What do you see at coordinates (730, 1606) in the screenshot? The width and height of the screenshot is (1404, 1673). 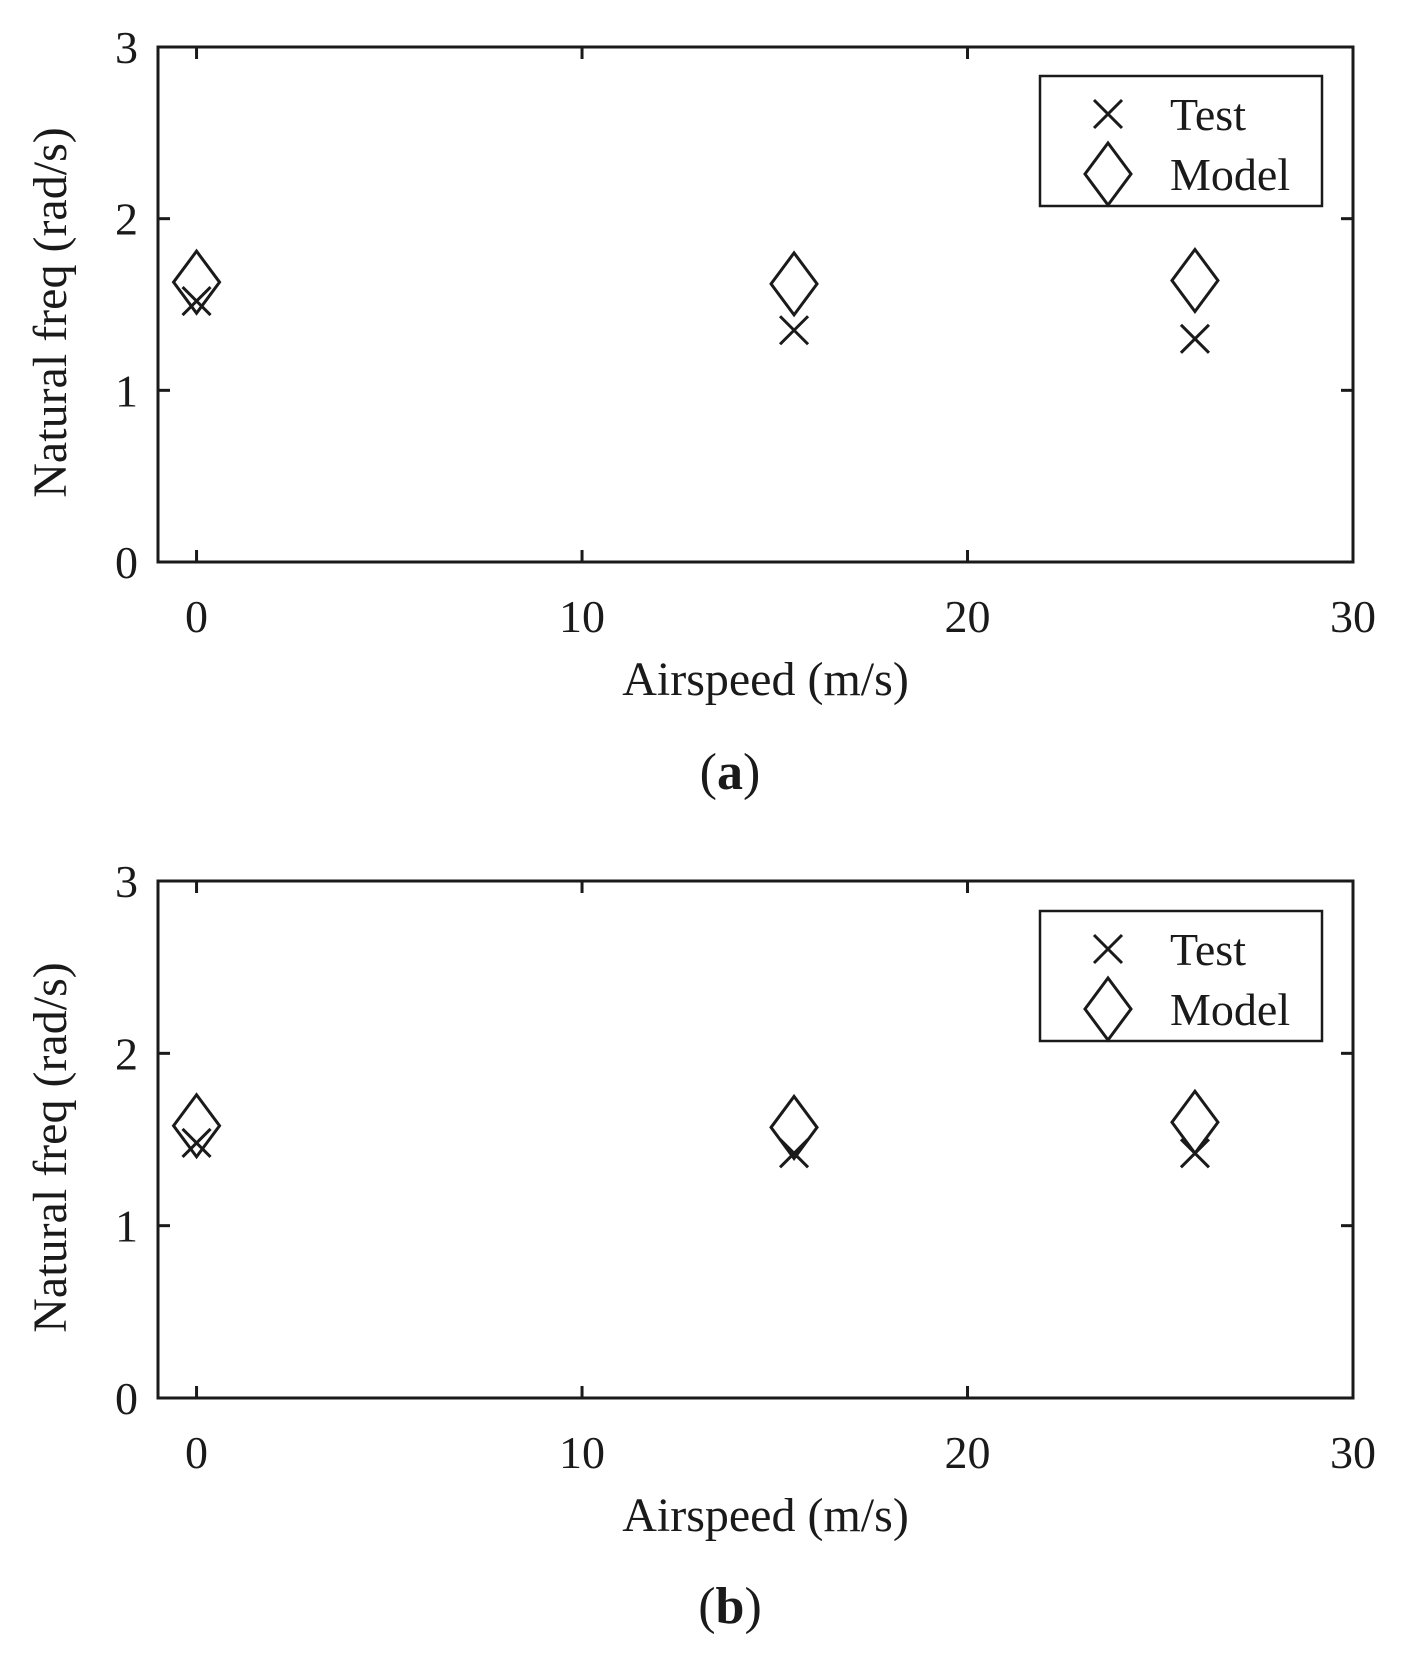 I see `panel-label: (b)` at bounding box center [730, 1606].